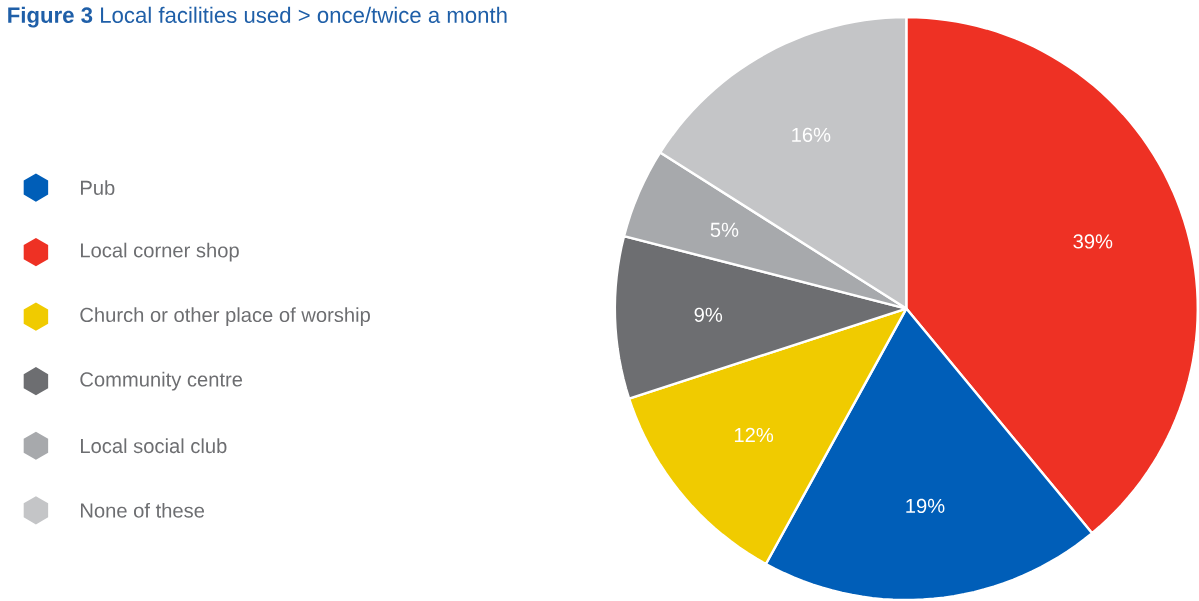 The width and height of the screenshot is (1199, 601). Describe the element at coordinates (161, 381) in the screenshot. I see `legend-label: Community centre` at that location.